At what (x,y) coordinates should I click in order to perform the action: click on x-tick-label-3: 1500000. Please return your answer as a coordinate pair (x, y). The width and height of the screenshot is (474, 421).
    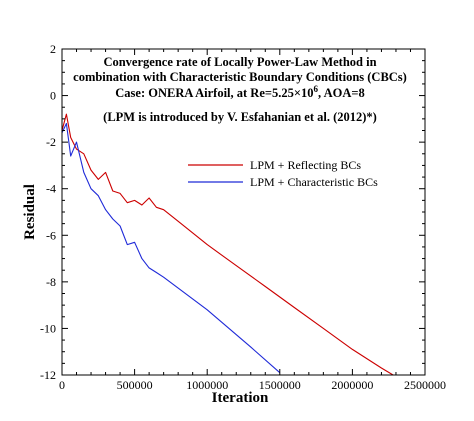
    Looking at the image, I should click on (280, 385).